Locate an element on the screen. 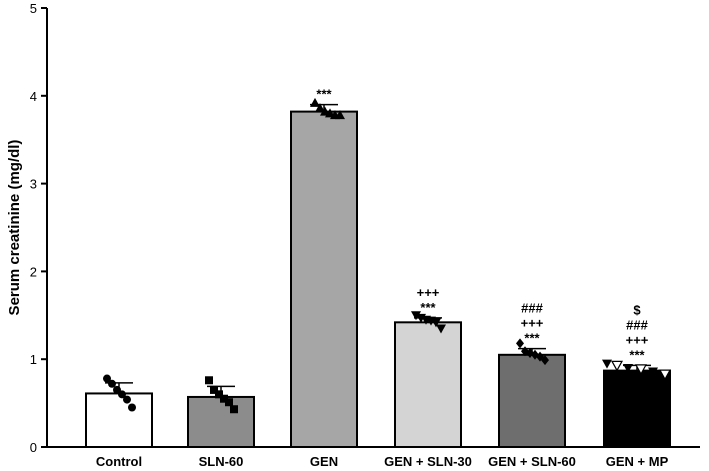 The image size is (709, 471). y-tick-label: 3 is located at coordinates (33, 184).